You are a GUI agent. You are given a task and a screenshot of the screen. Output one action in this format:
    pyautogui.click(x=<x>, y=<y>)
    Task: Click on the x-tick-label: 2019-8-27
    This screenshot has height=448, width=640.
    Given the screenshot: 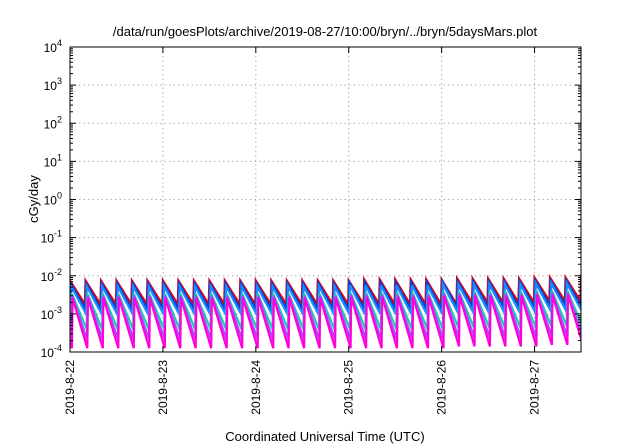 What is the action you would take?
    pyautogui.click(x=535, y=387)
    